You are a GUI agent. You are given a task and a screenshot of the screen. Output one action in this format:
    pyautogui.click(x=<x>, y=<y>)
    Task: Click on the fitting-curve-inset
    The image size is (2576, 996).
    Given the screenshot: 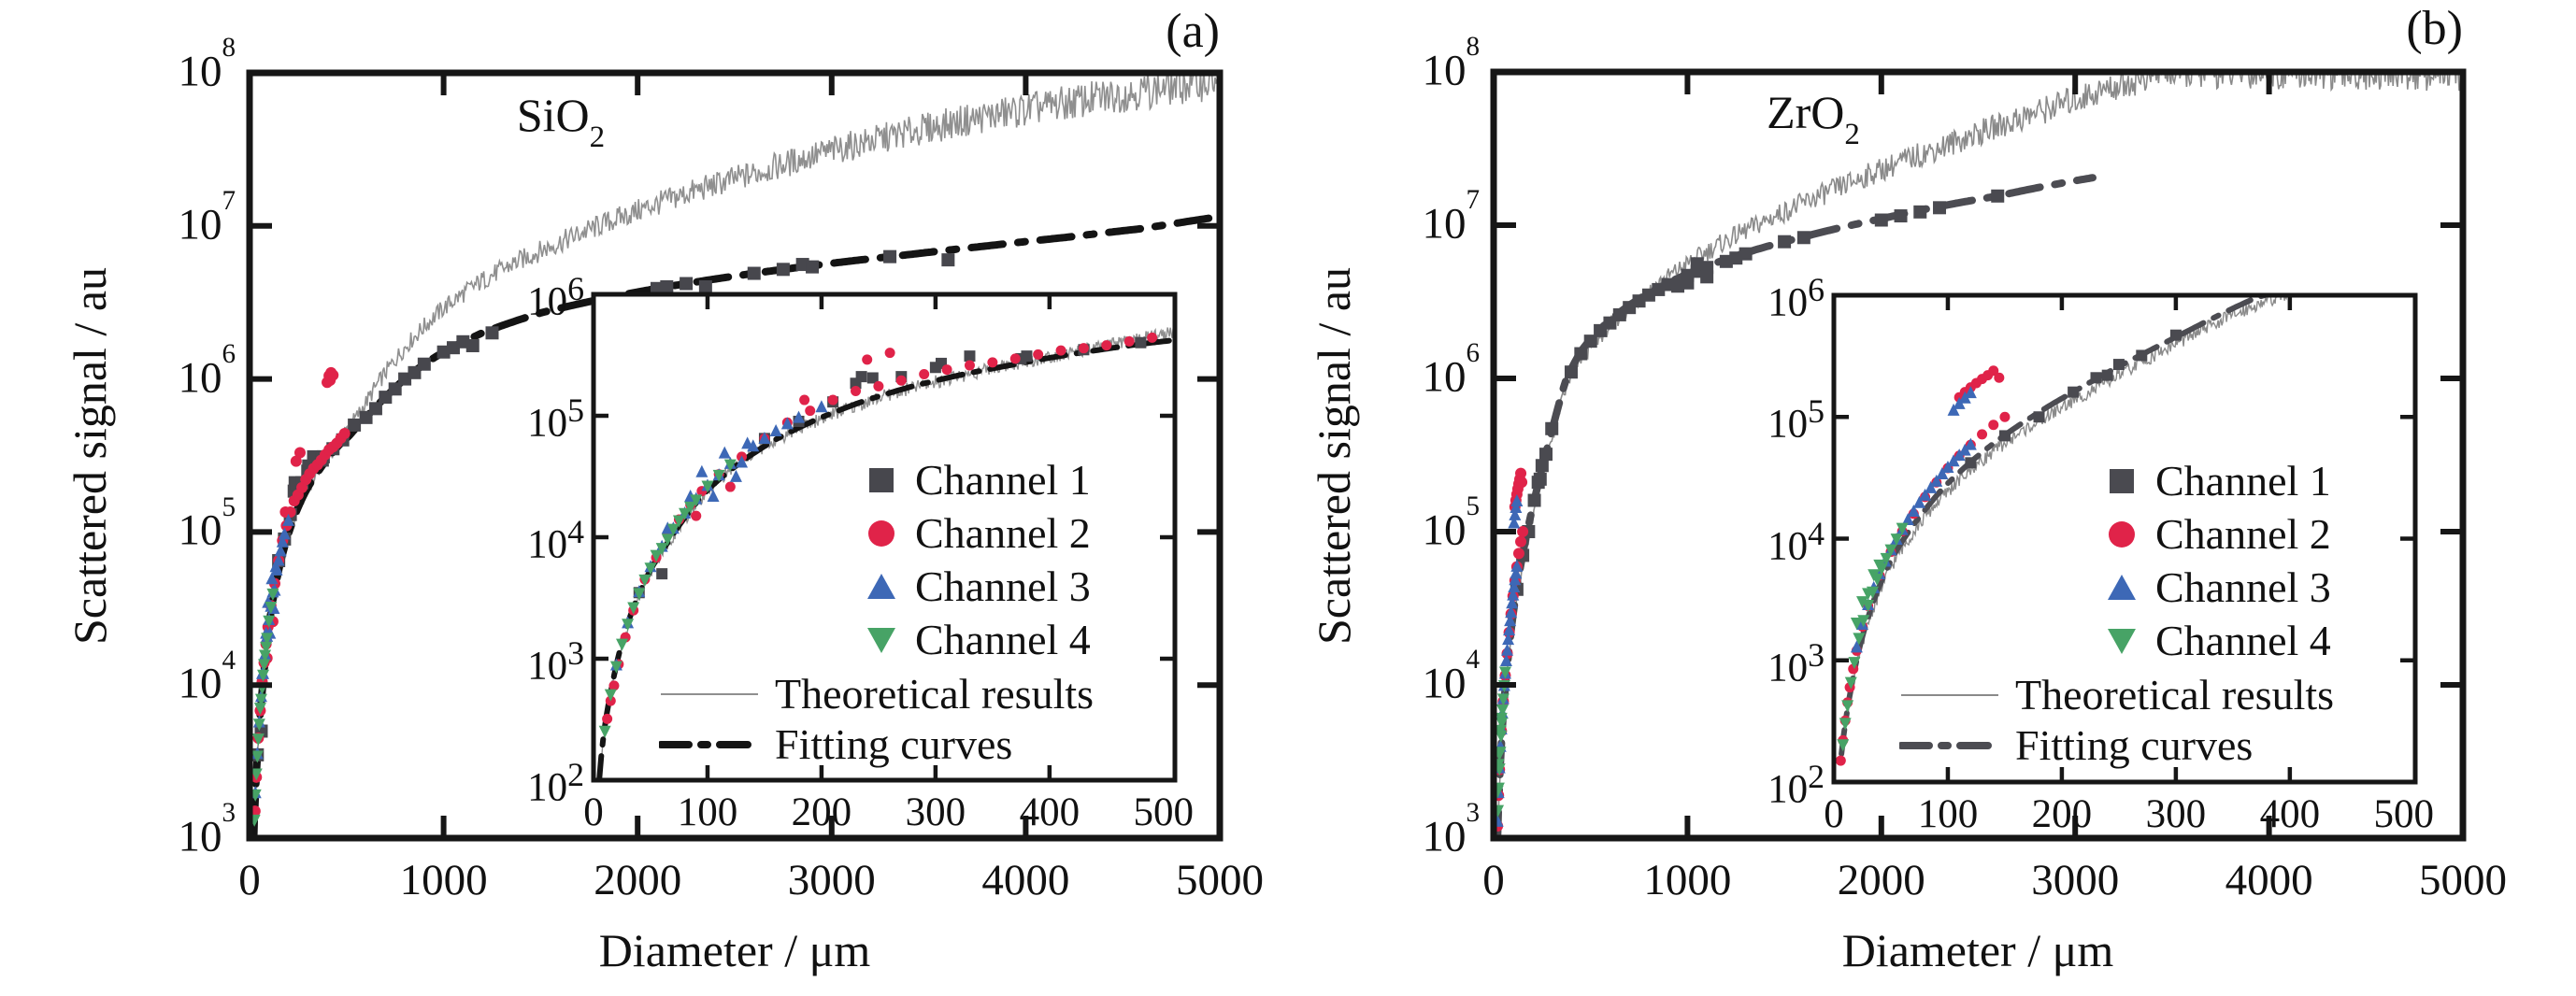 What is the action you would take?
    pyautogui.click(x=2057, y=526)
    